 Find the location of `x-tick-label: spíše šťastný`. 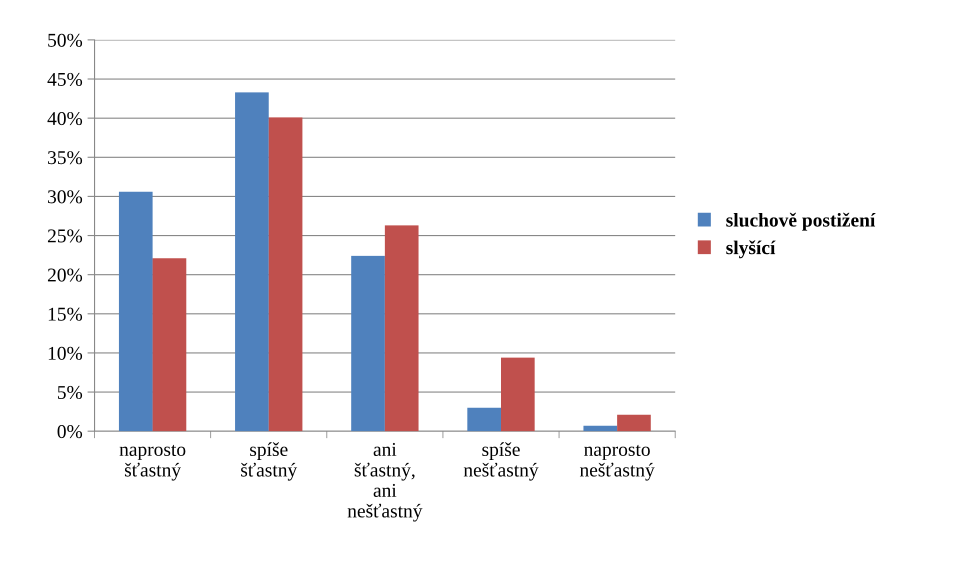

x-tick-label: spíše šťastný is located at coordinates (269, 461).